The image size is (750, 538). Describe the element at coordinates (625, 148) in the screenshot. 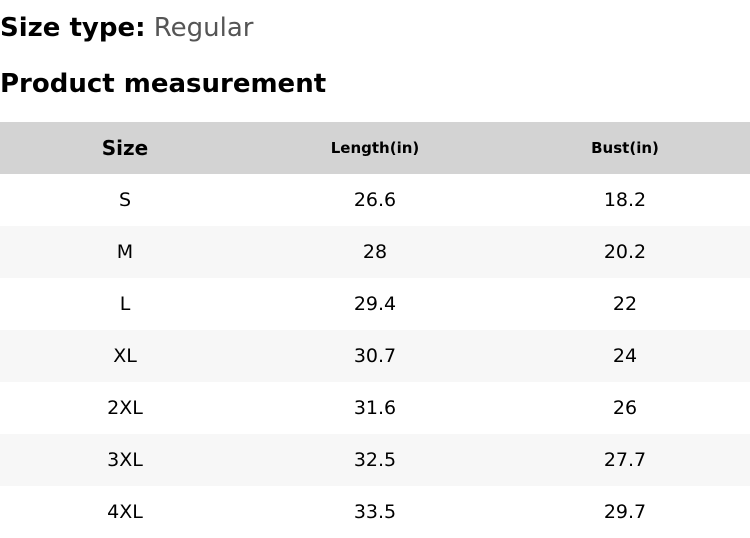

I see `header-bust: Bust(in)` at that location.